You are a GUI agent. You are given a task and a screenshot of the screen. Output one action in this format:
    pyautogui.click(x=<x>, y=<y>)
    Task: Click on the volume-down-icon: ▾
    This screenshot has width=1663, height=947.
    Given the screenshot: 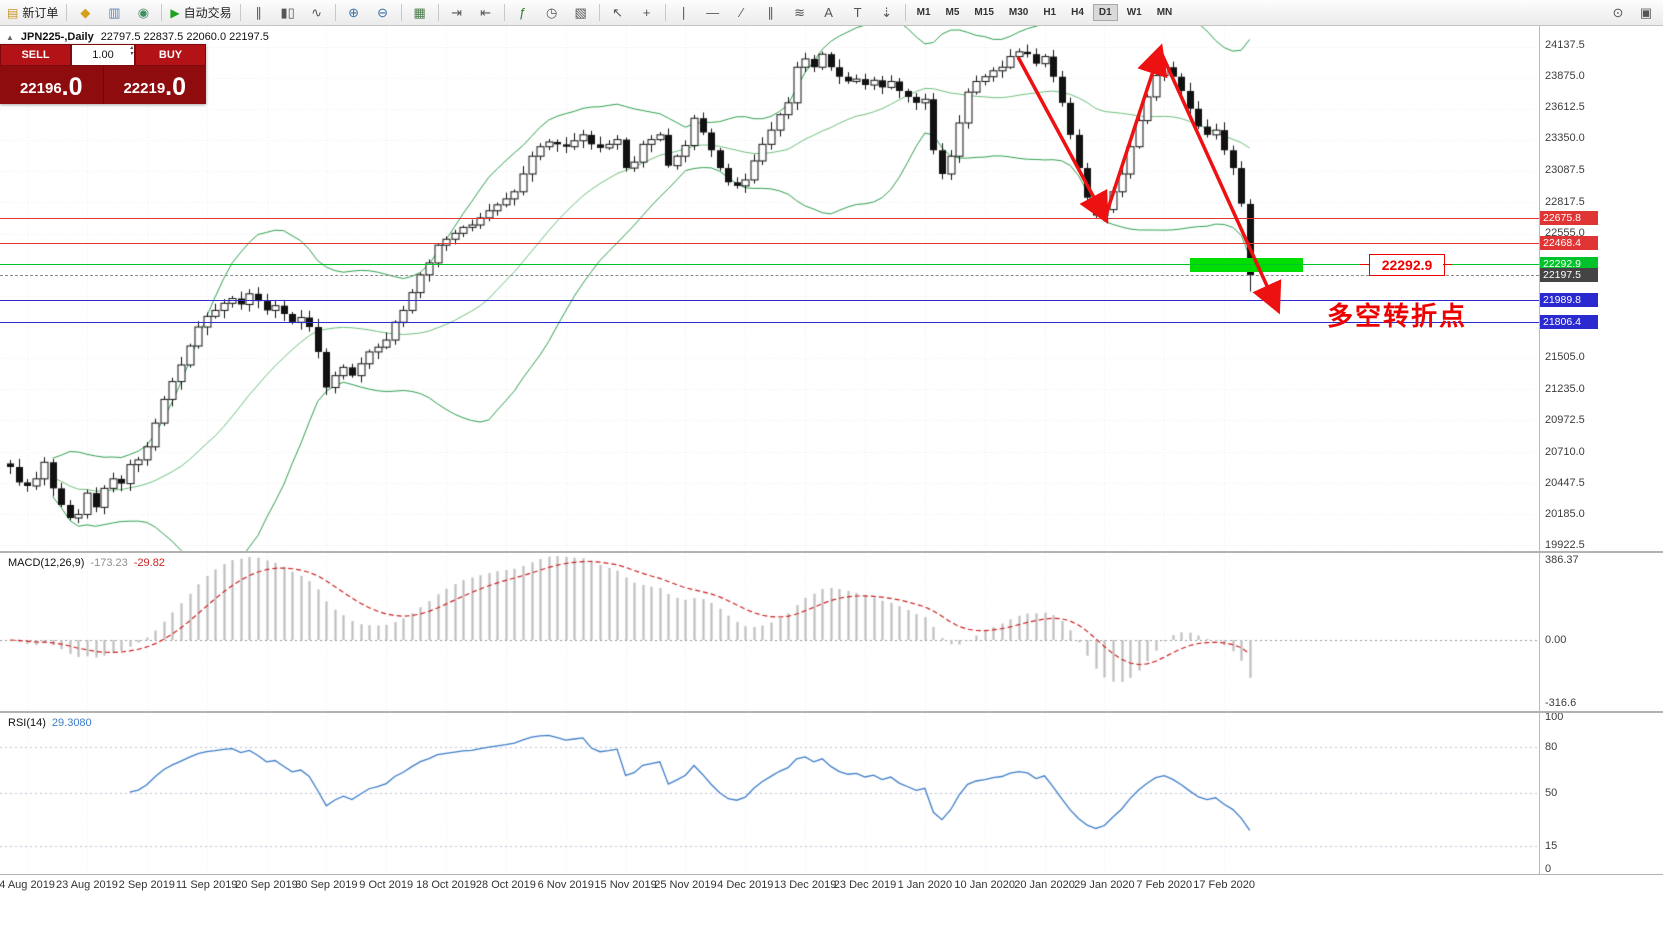 What is the action you would take?
    pyautogui.click(x=131, y=54)
    